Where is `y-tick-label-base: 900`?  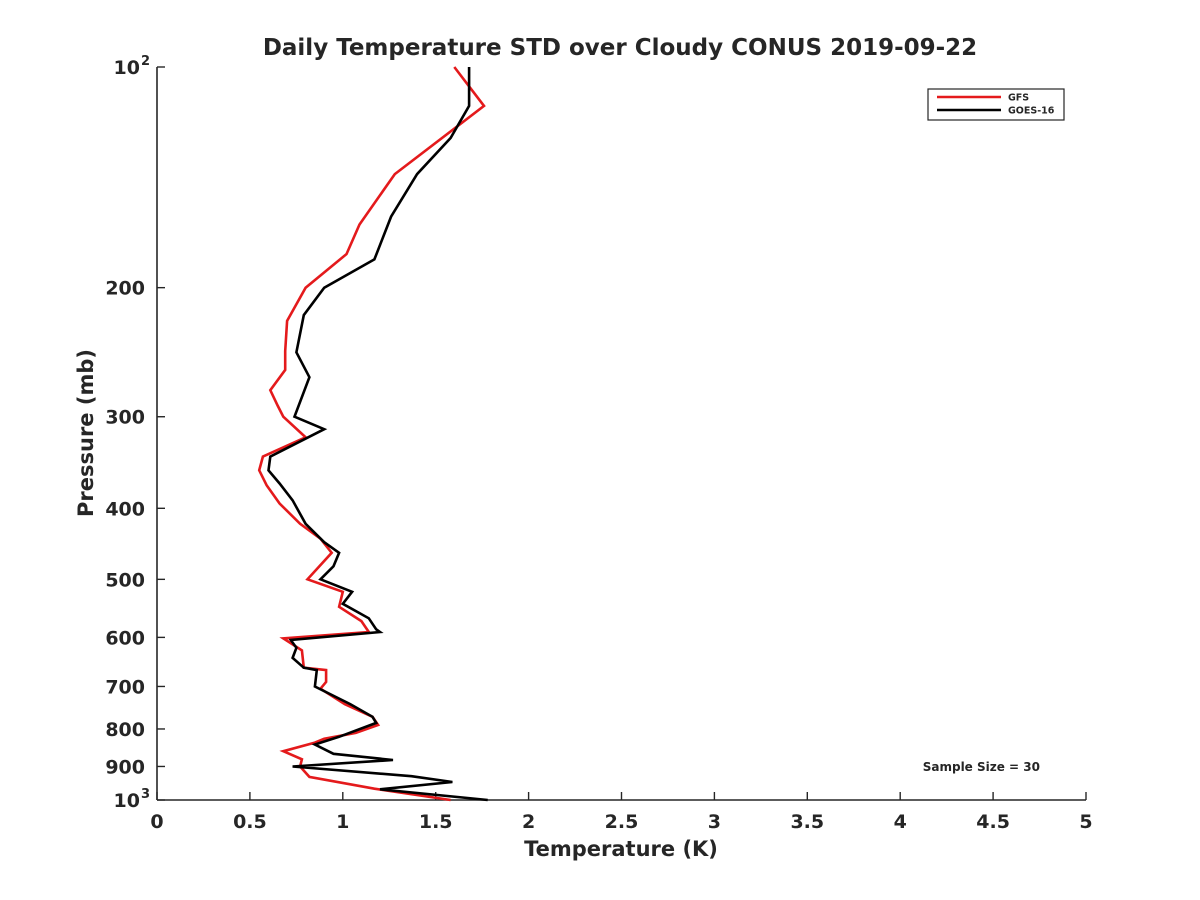
y-tick-label-base: 900 is located at coordinates (125, 767).